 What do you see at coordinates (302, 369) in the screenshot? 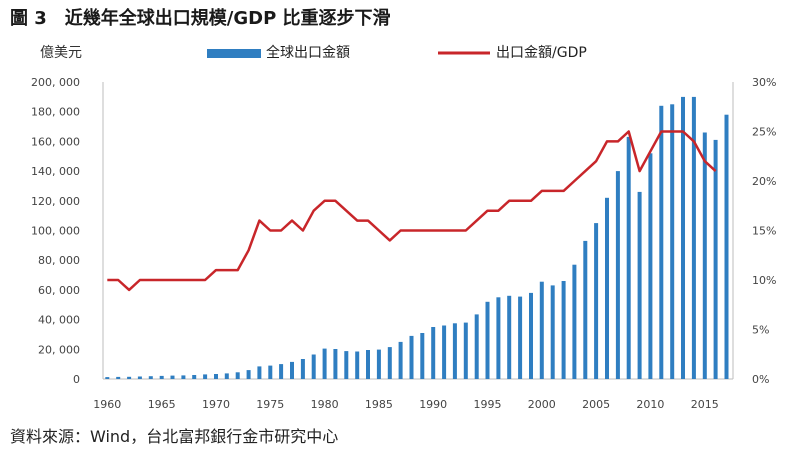
I see `bar-1978` at bounding box center [302, 369].